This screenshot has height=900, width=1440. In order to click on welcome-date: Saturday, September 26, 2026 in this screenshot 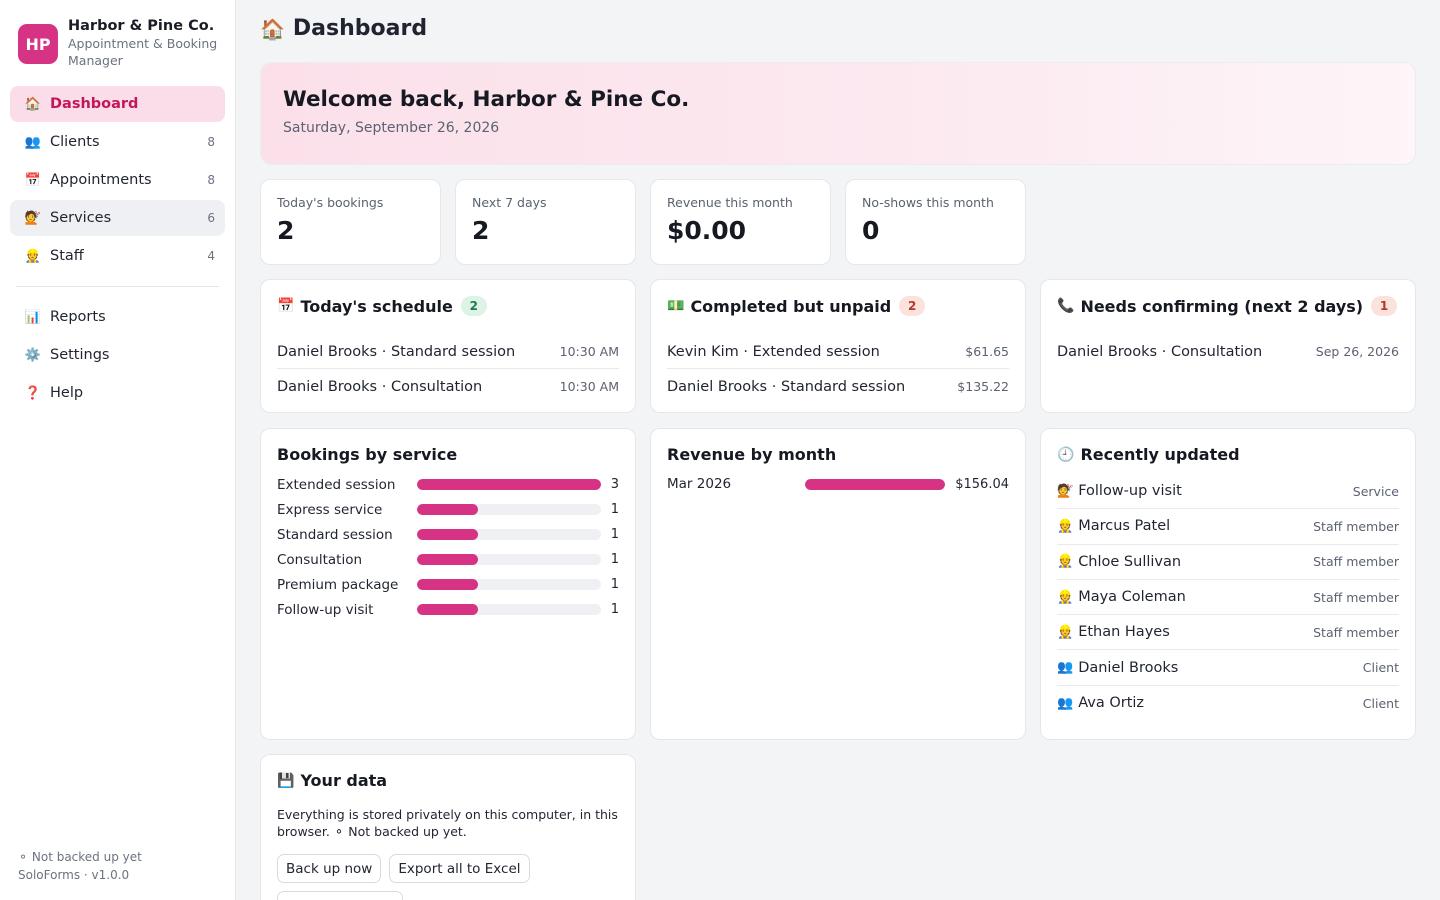, I will do `click(391, 128)`.